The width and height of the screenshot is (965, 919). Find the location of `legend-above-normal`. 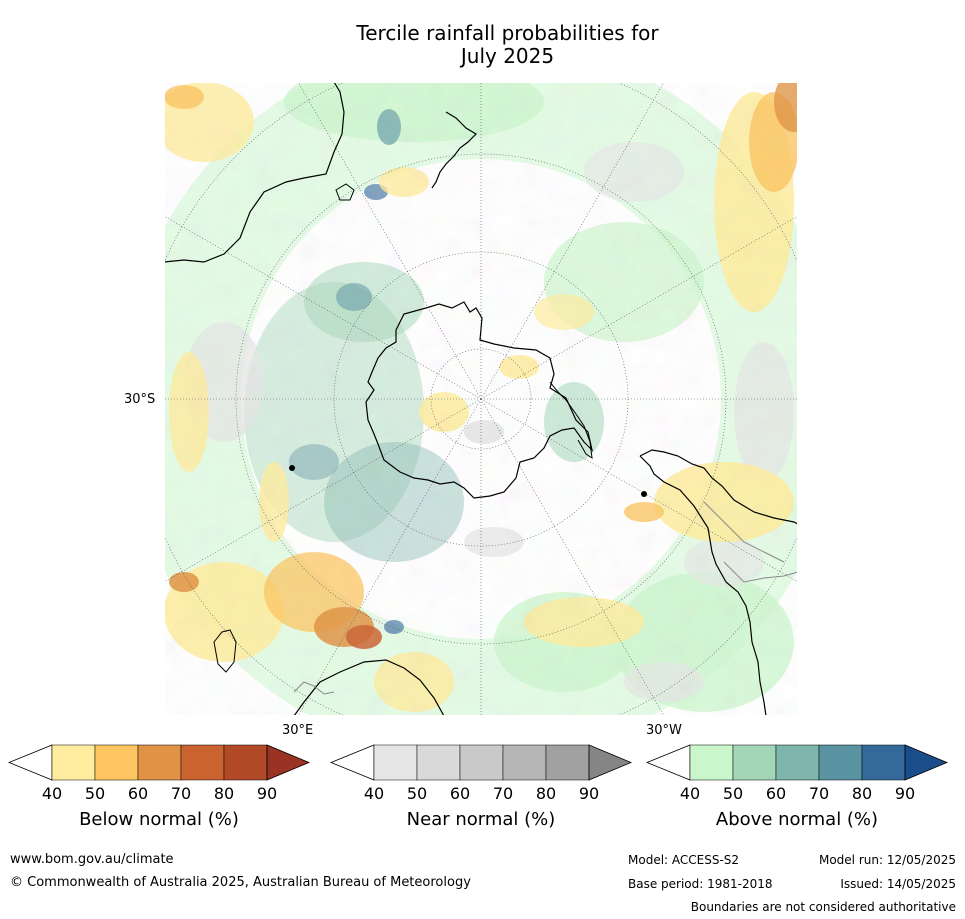

legend-above-normal is located at coordinates (797, 762).